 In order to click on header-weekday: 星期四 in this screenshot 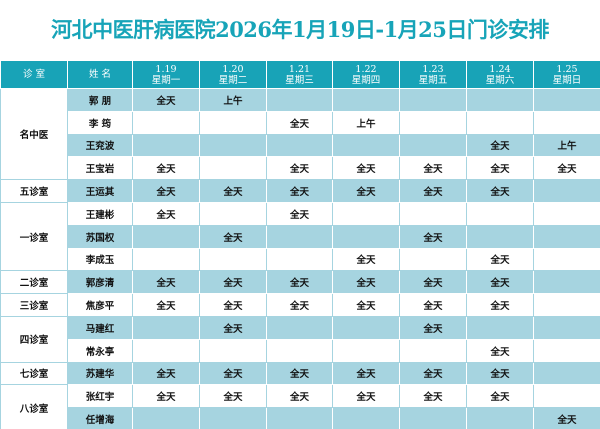, I will do `click(366, 80)`.